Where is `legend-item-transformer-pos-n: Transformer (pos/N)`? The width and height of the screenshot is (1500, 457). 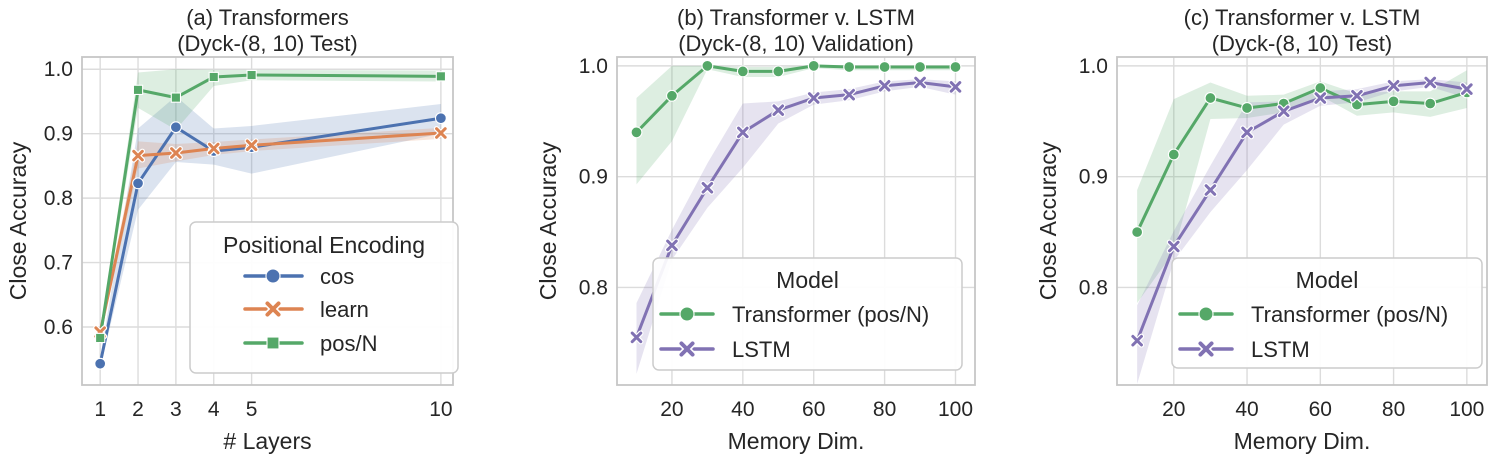
legend-item-transformer-pos-n: Transformer (pos/N) is located at coordinates (1313, 314).